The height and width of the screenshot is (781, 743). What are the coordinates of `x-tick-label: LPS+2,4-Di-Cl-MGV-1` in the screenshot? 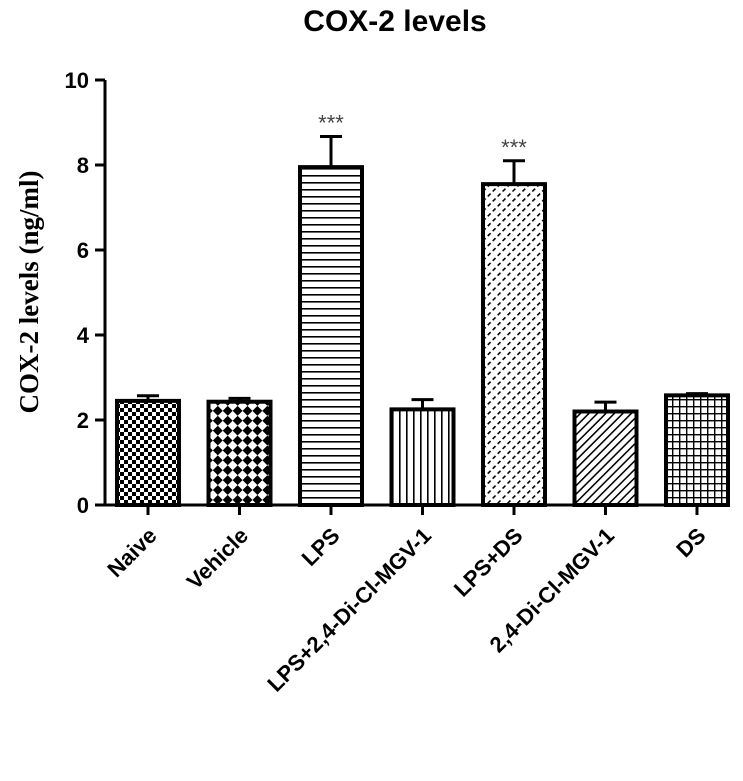 It's located at (349, 610).